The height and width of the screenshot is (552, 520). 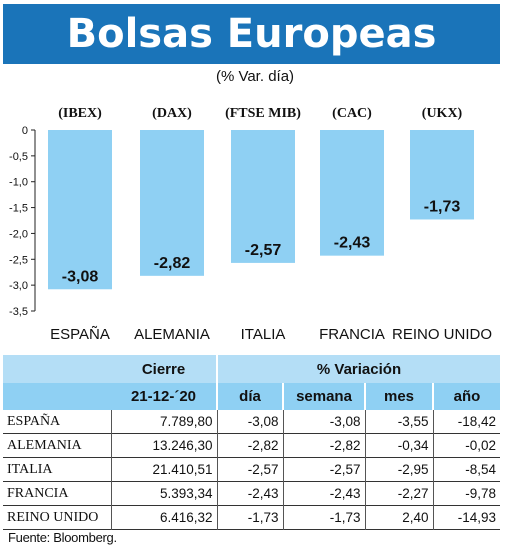 I want to click on category-label: REINO UNIDO, so click(x=442, y=334).